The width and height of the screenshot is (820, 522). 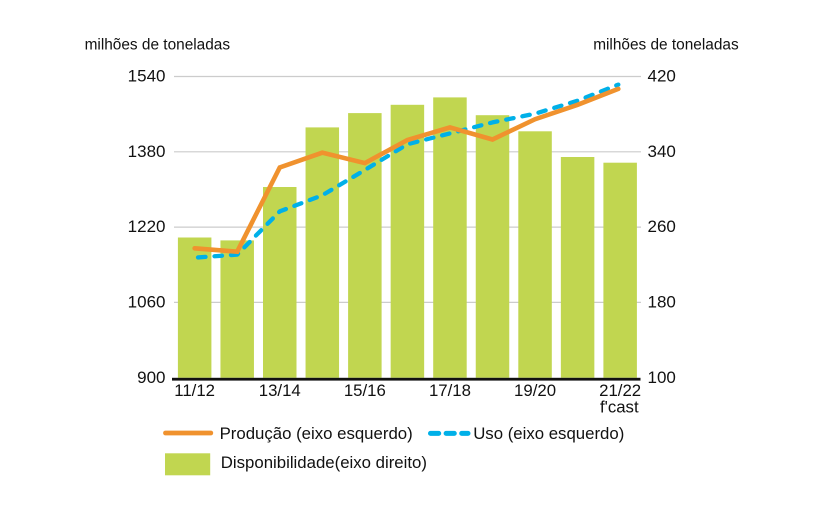 What do you see at coordinates (662, 226) in the screenshot?
I see `svg-text: 260` at bounding box center [662, 226].